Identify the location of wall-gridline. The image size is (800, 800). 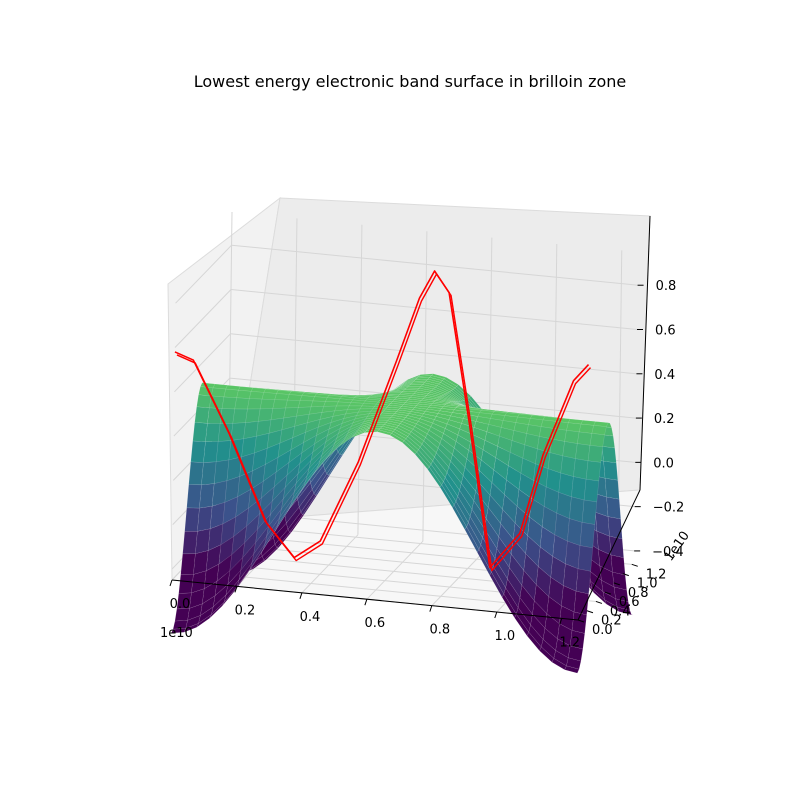
(360, 379).